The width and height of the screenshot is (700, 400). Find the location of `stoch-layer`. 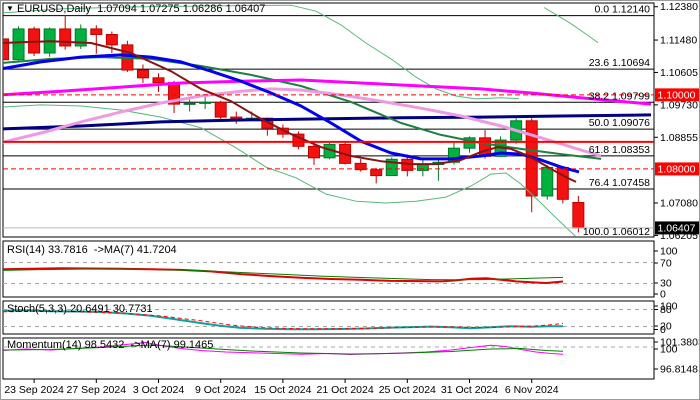

stoch-layer is located at coordinates (328, 320).